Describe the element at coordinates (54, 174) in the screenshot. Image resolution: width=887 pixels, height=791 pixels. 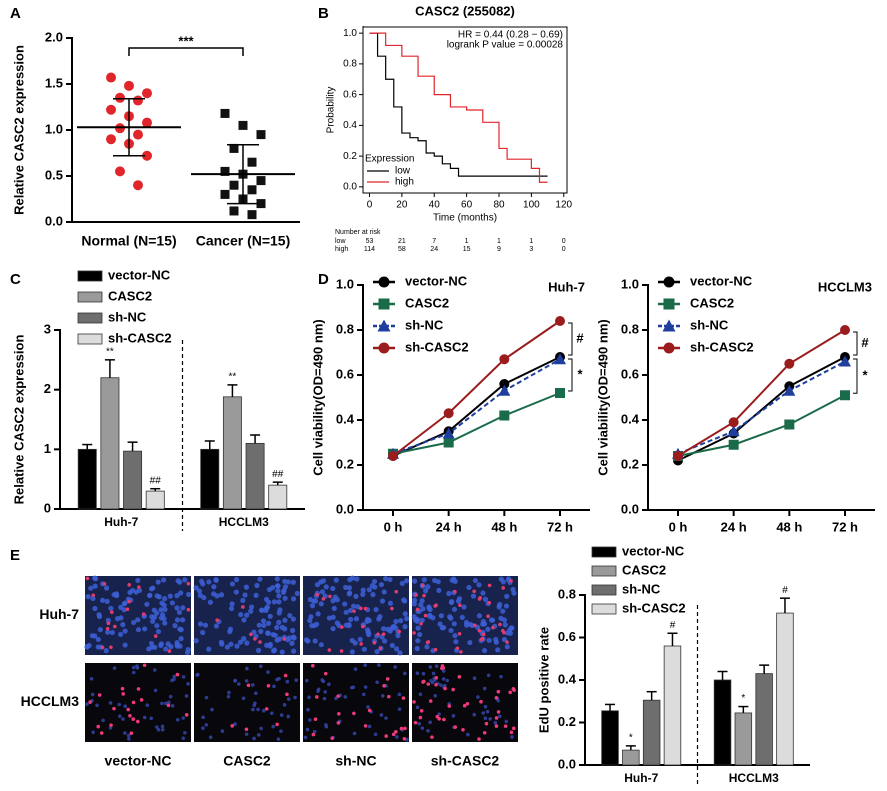
I see `y-tick-label: 0.5` at that location.